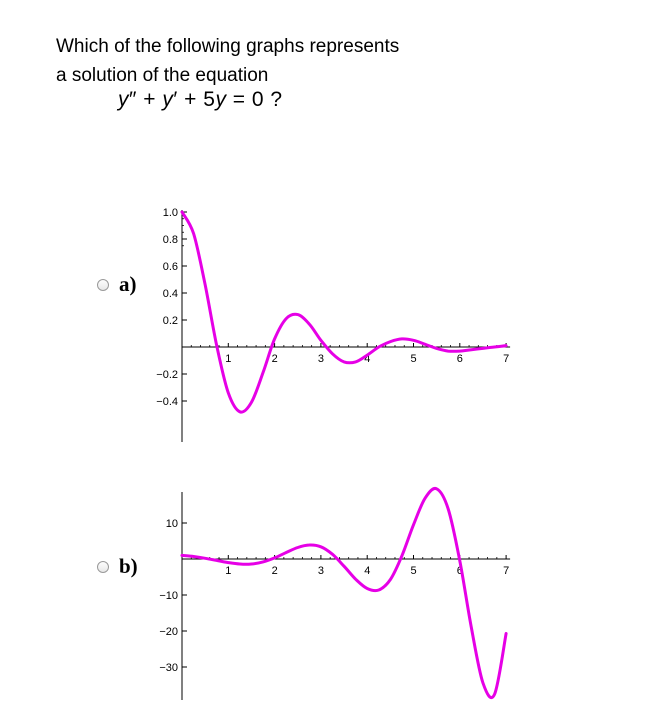 The height and width of the screenshot is (708, 656). Describe the element at coordinates (117, 284) in the screenshot. I see `option-a: a)` at that location.